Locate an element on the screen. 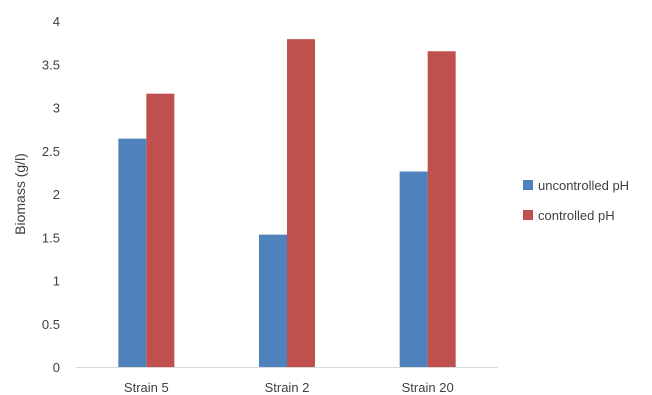 The height and width of the screenshot is (395, 652). legend: uncontrolled pH controlled pH is located at coordinates (576, 200).